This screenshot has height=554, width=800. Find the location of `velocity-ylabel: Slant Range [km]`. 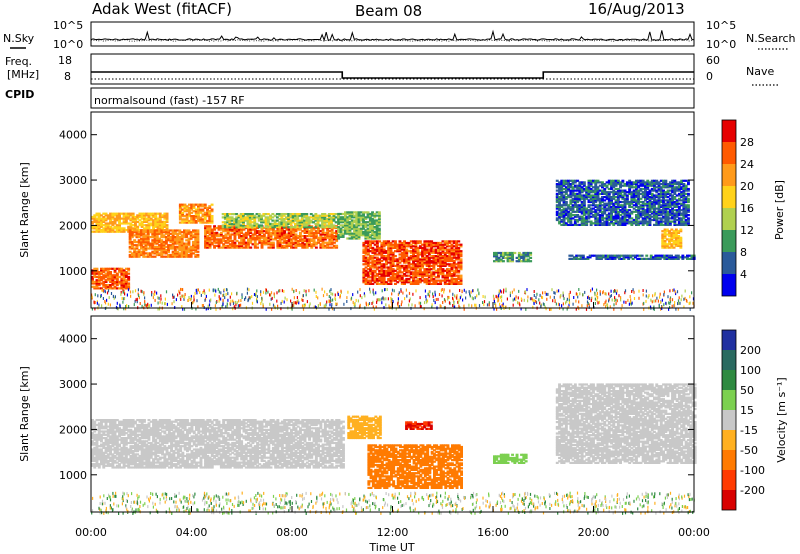

velocity-ylabel: Slant Range [km] is located at coordinates (24, 414).